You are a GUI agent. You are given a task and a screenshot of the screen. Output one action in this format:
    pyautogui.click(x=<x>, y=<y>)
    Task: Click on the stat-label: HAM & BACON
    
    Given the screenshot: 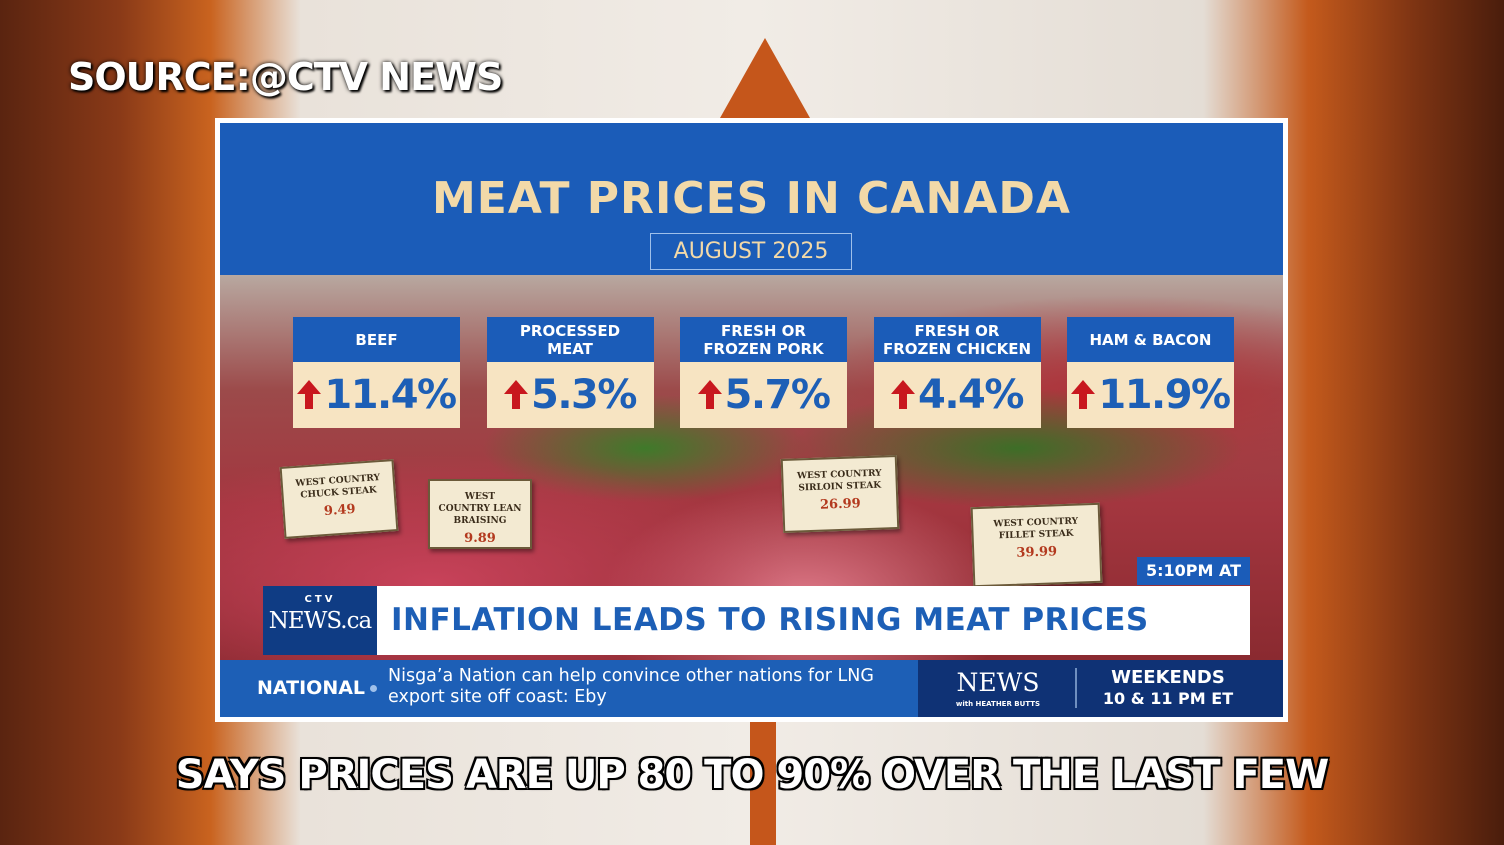 What is the action you would take?
    pyautogui.click(x=1150, y=339)
    